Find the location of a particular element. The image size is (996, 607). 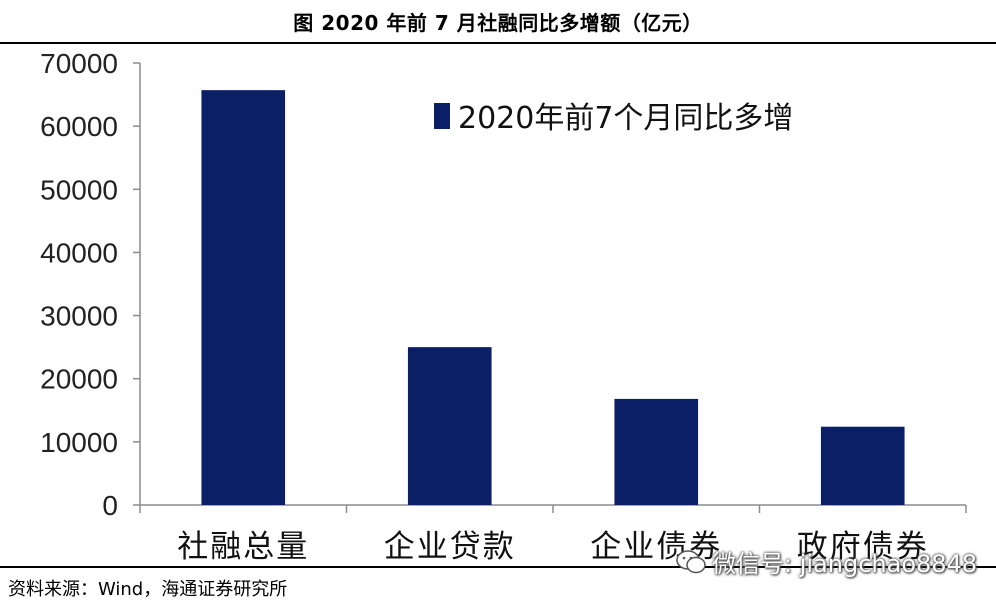

legend-swatch is located at coordinates (442, 116).